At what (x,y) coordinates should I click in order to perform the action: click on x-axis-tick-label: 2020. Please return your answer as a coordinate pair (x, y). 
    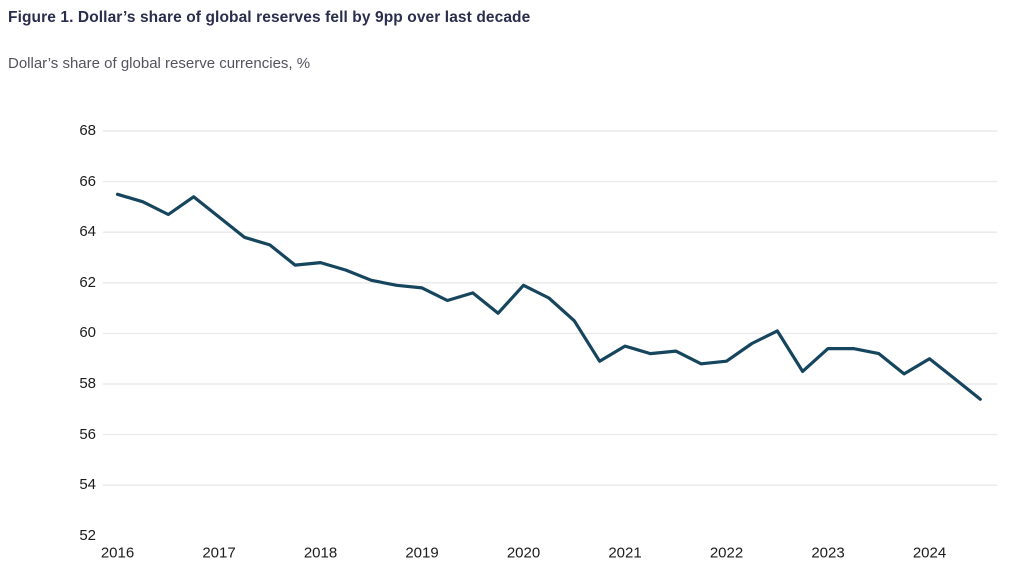
    Looking at the image, I should click on (523, 553).